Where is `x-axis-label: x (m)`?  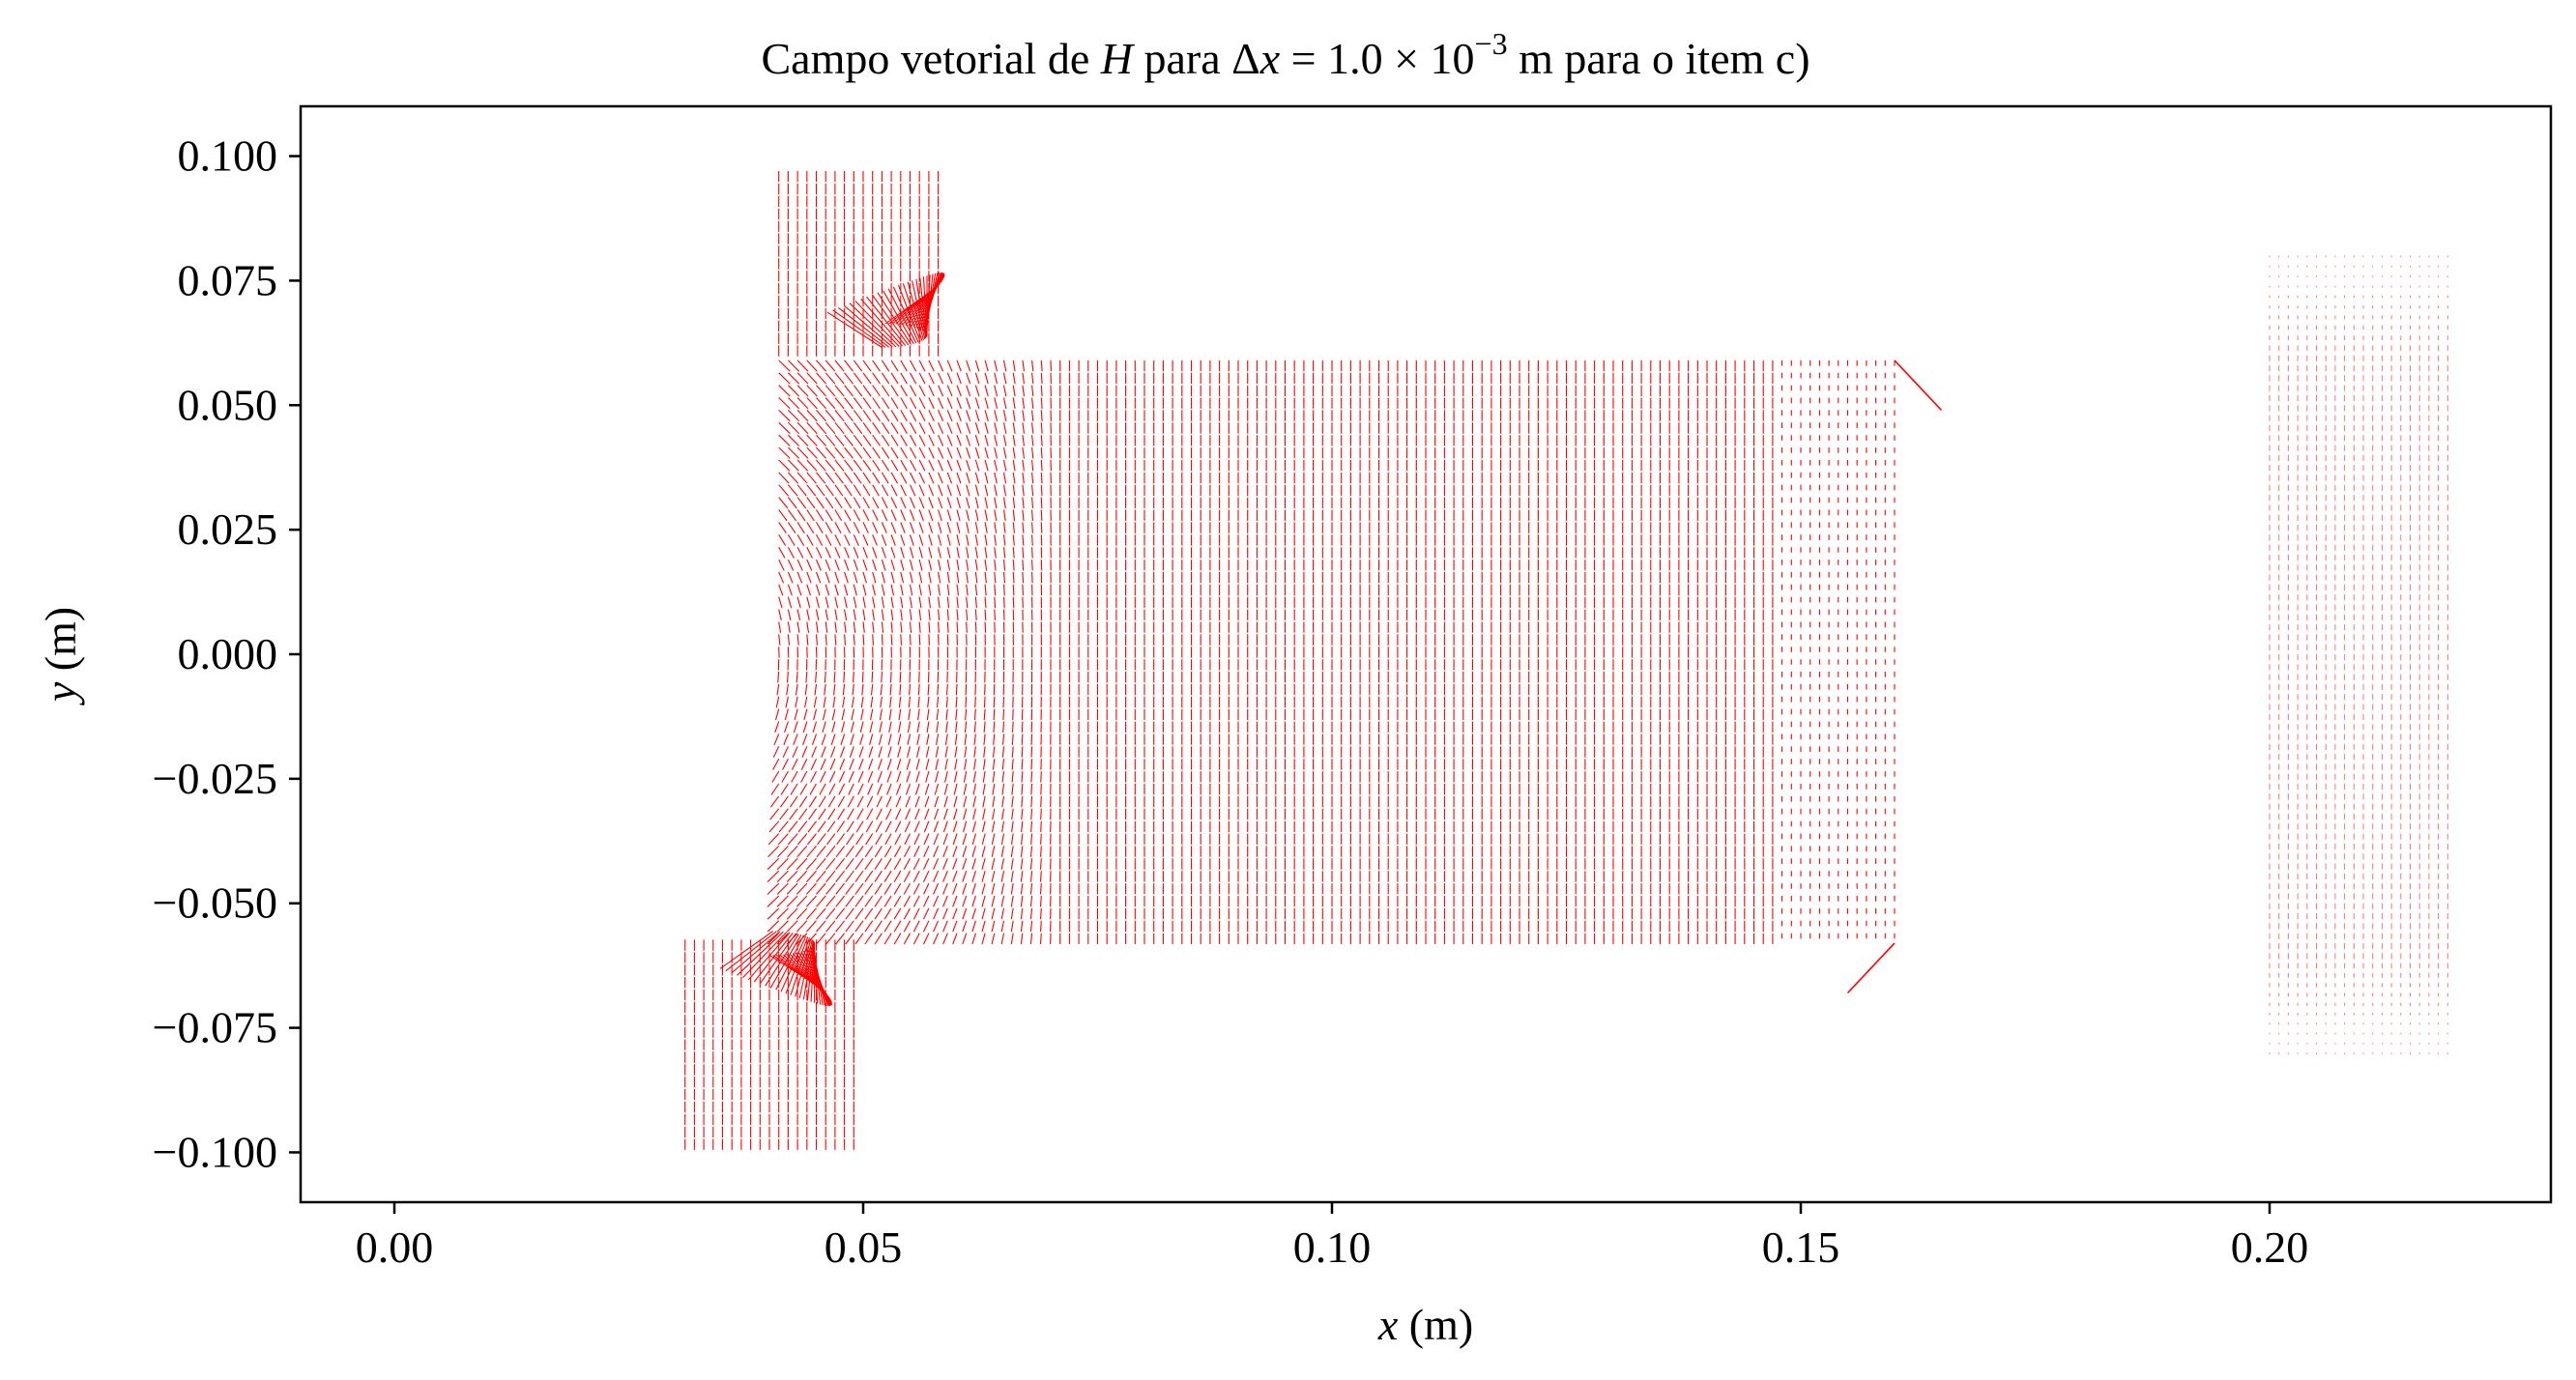
x-axis-label: x (m) is located at coordinates (1425, 1324).